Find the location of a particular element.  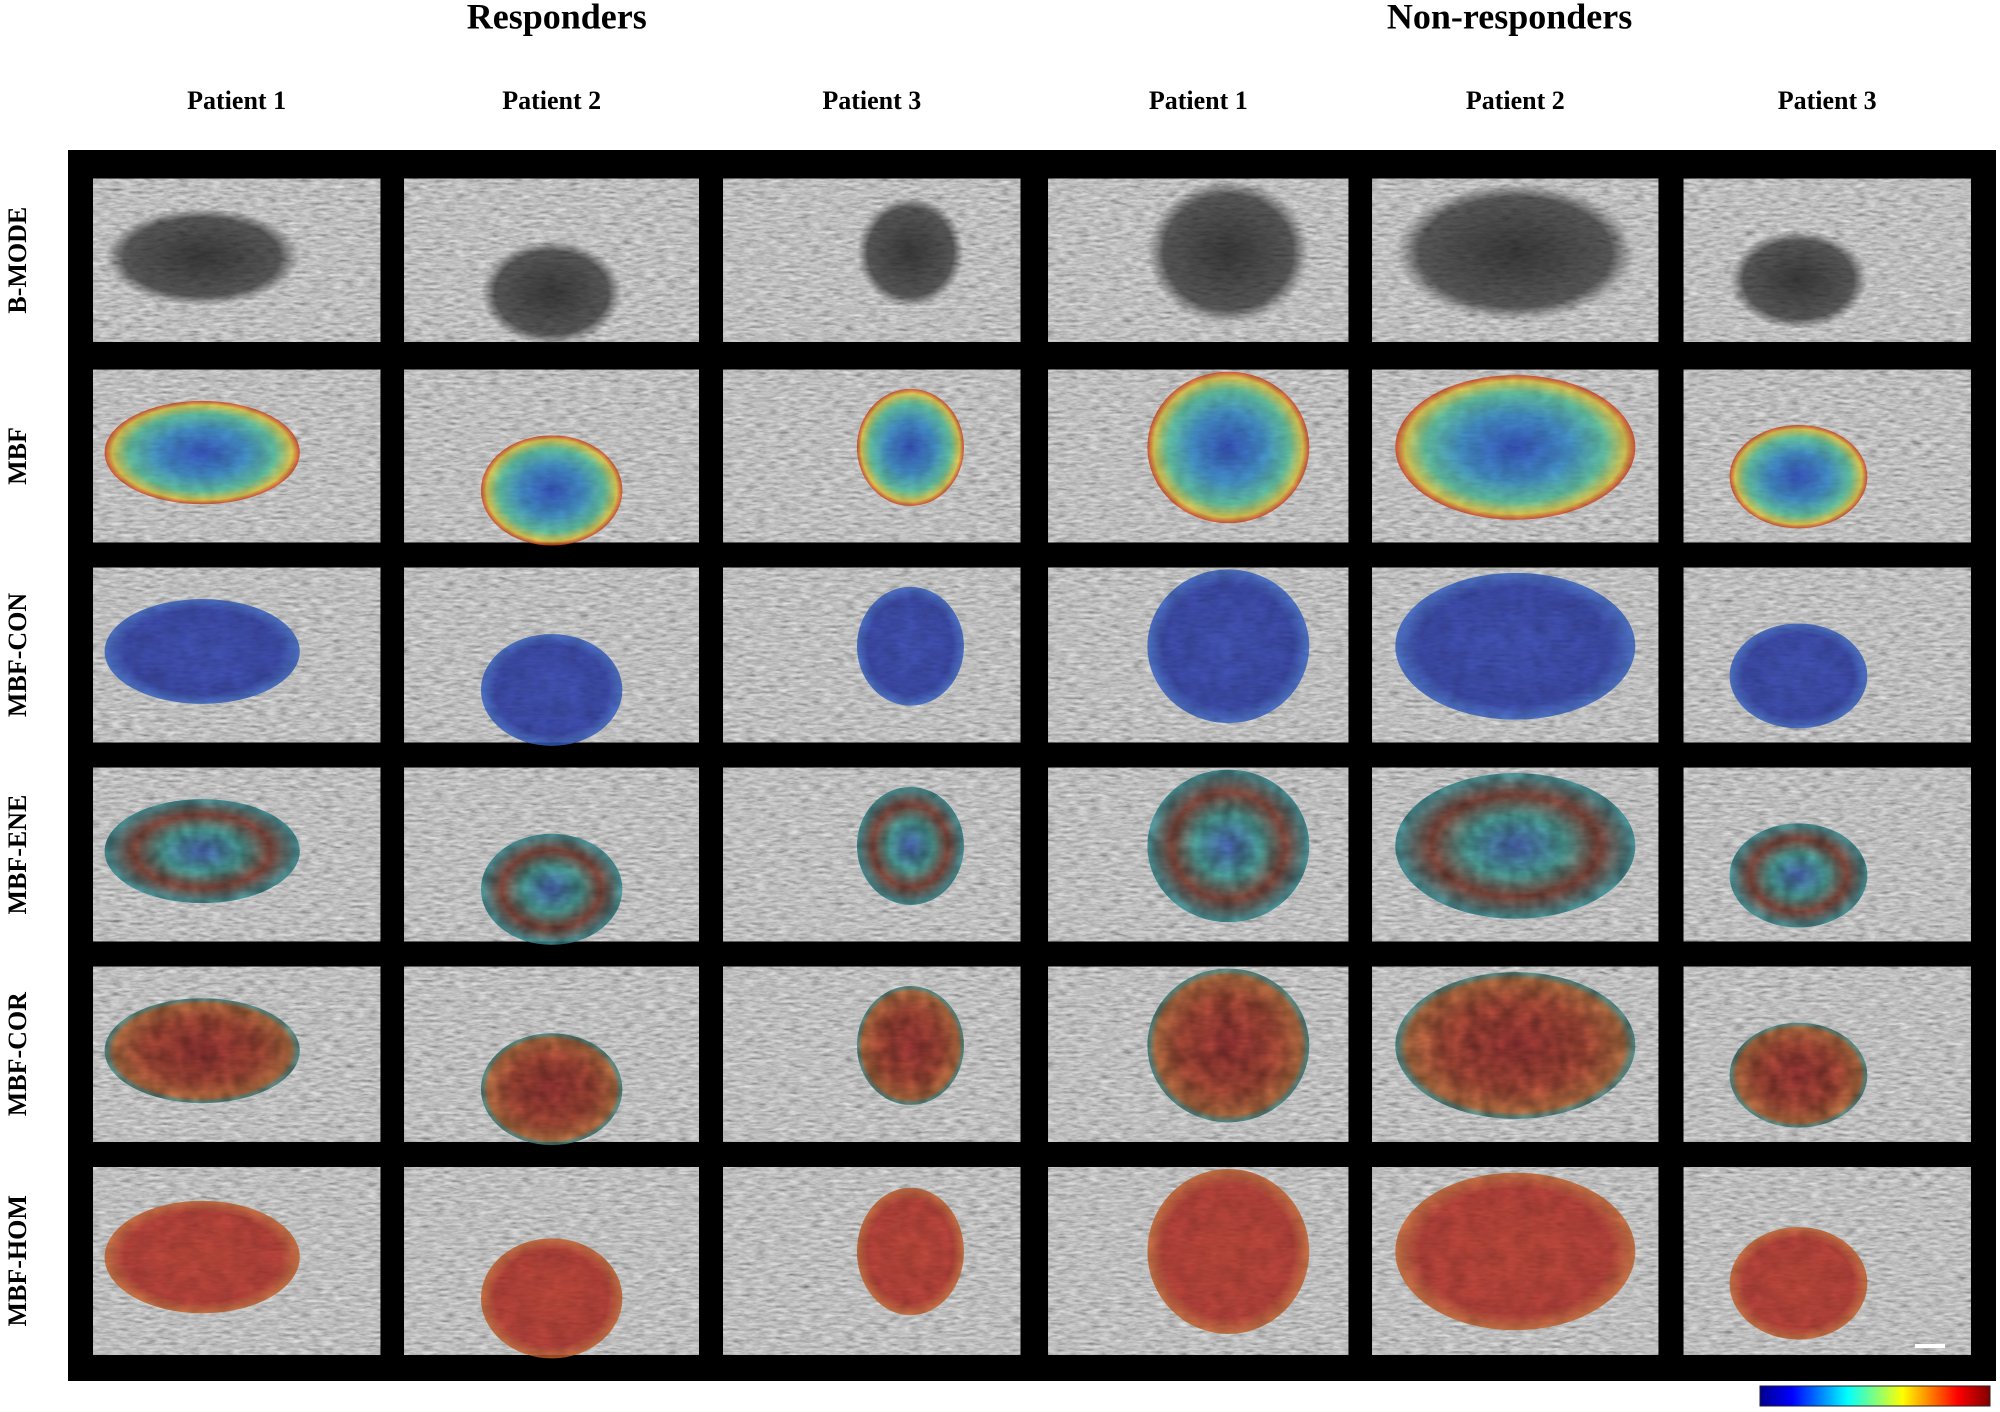

row-label: MBF-ENE is located at coordinates (17, 855).